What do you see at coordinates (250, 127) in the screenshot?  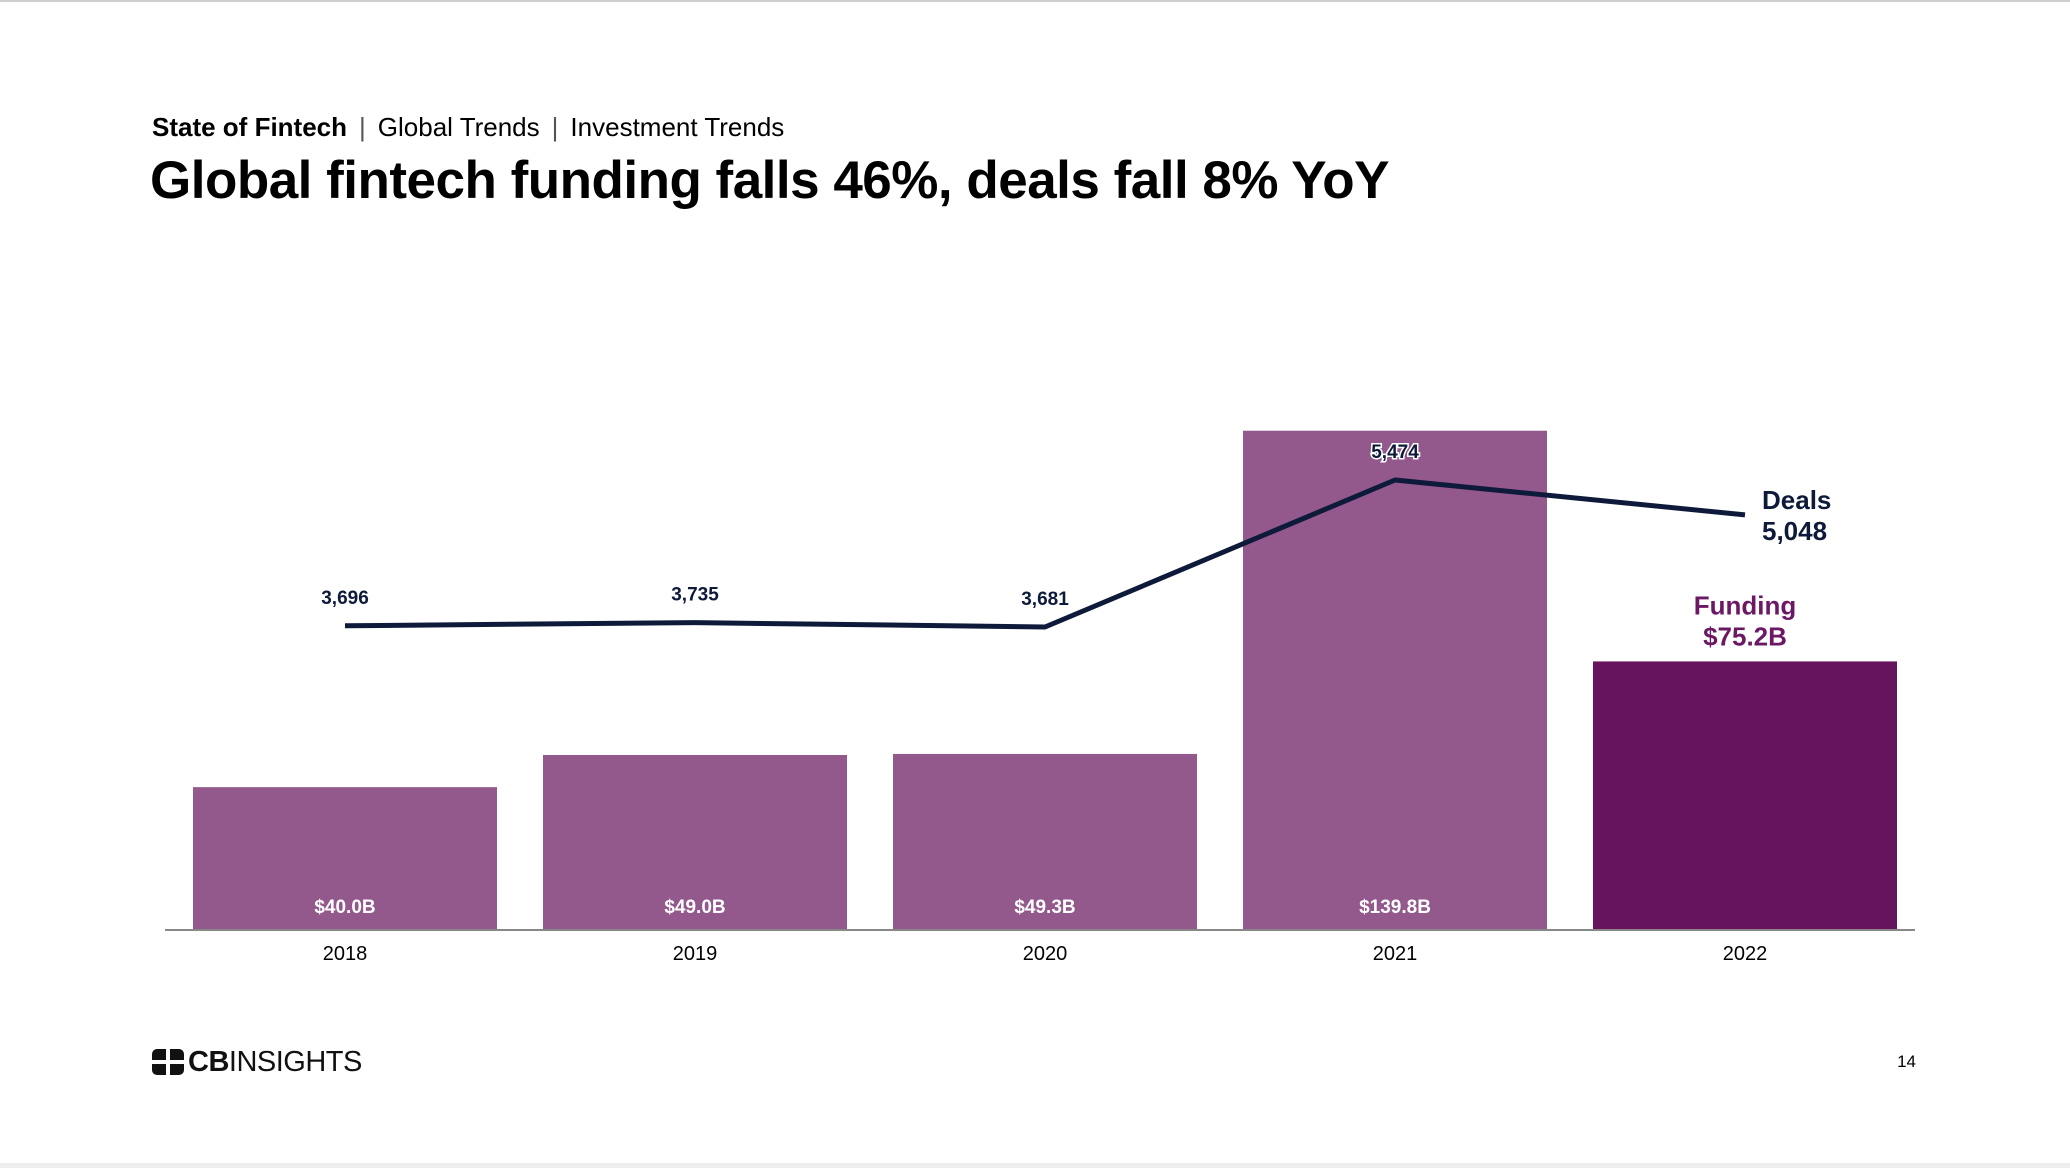 I see `breadcrumb-item-state-of-fintech: State of Fintech` at bounding box center [250, 127].